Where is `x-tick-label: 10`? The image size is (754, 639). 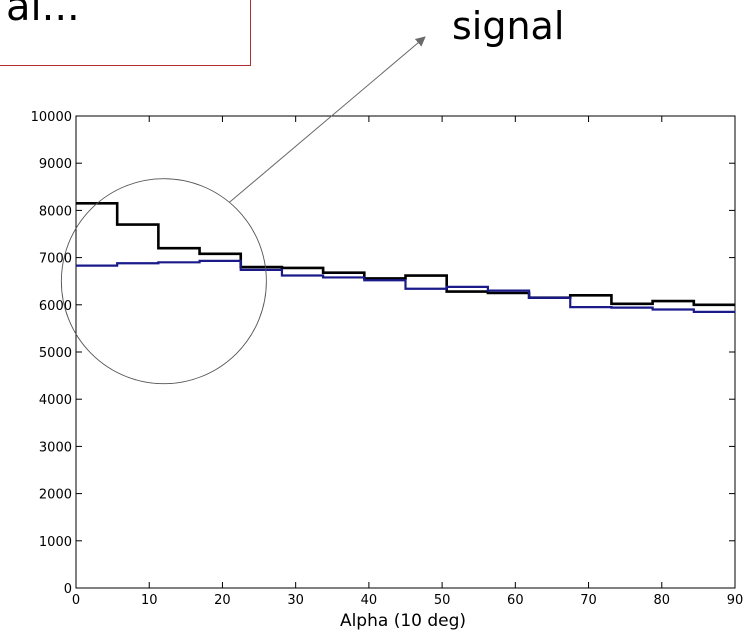
x-tick-label: 10 is located at coordinates (149, 600).